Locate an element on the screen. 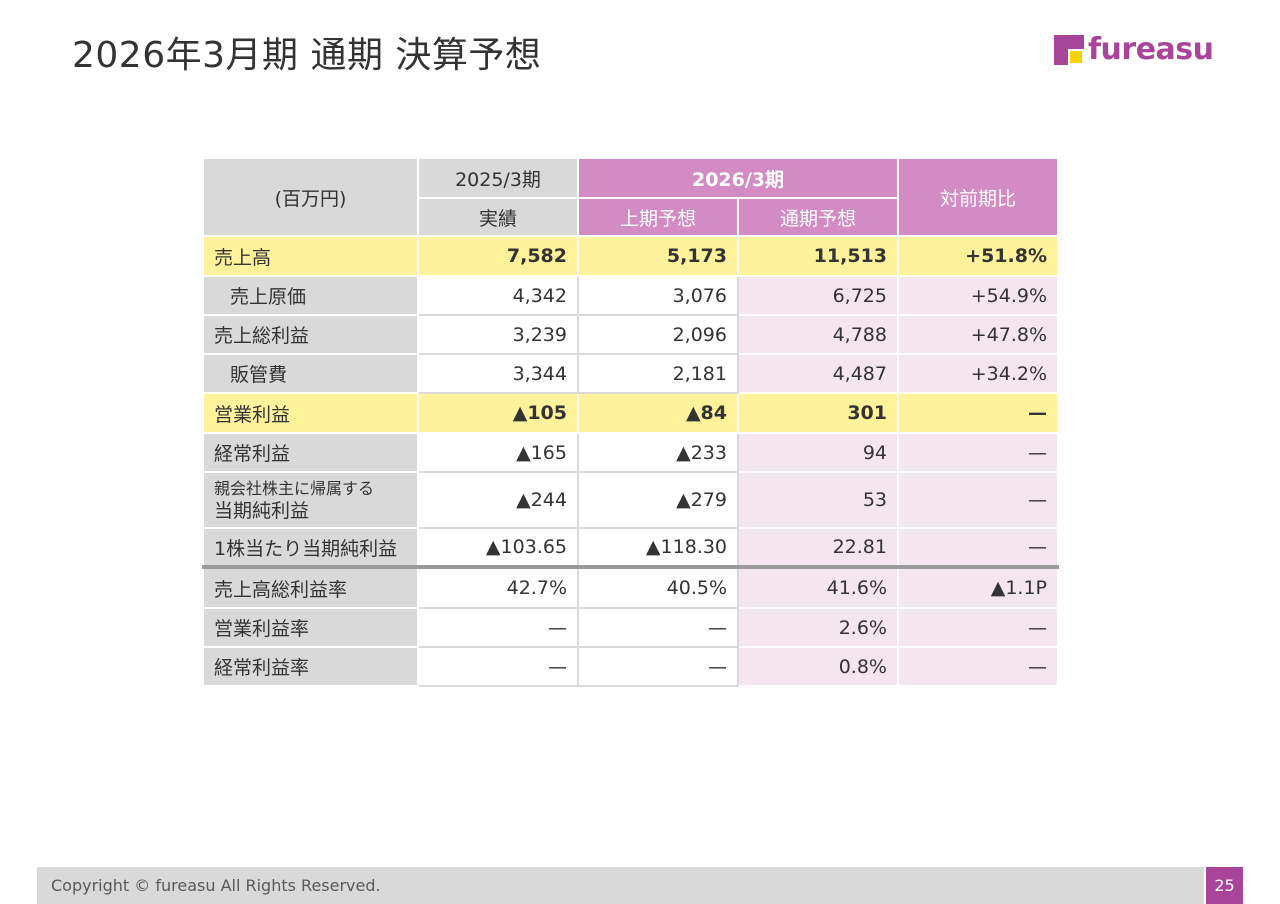 This screenshot has height=904, width=1280. table-row: 売上総利益 3,239 2,096 4,788 +47.8% is located at coordinates (630, 334).